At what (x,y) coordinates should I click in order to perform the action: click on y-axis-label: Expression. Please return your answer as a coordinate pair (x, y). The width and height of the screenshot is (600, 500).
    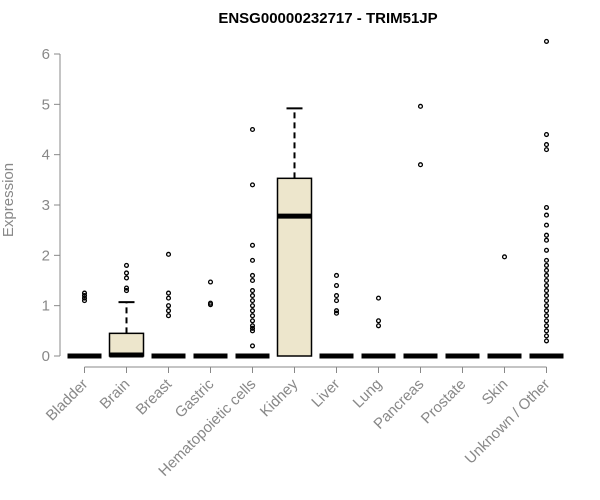
    Looking at the image, I should click on (8, 200).